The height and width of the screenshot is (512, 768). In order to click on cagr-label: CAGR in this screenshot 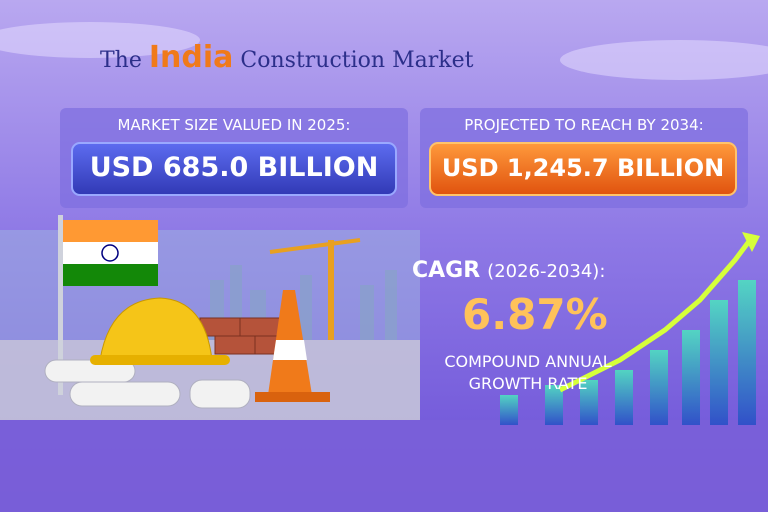, I will do `click(446, 270)`.